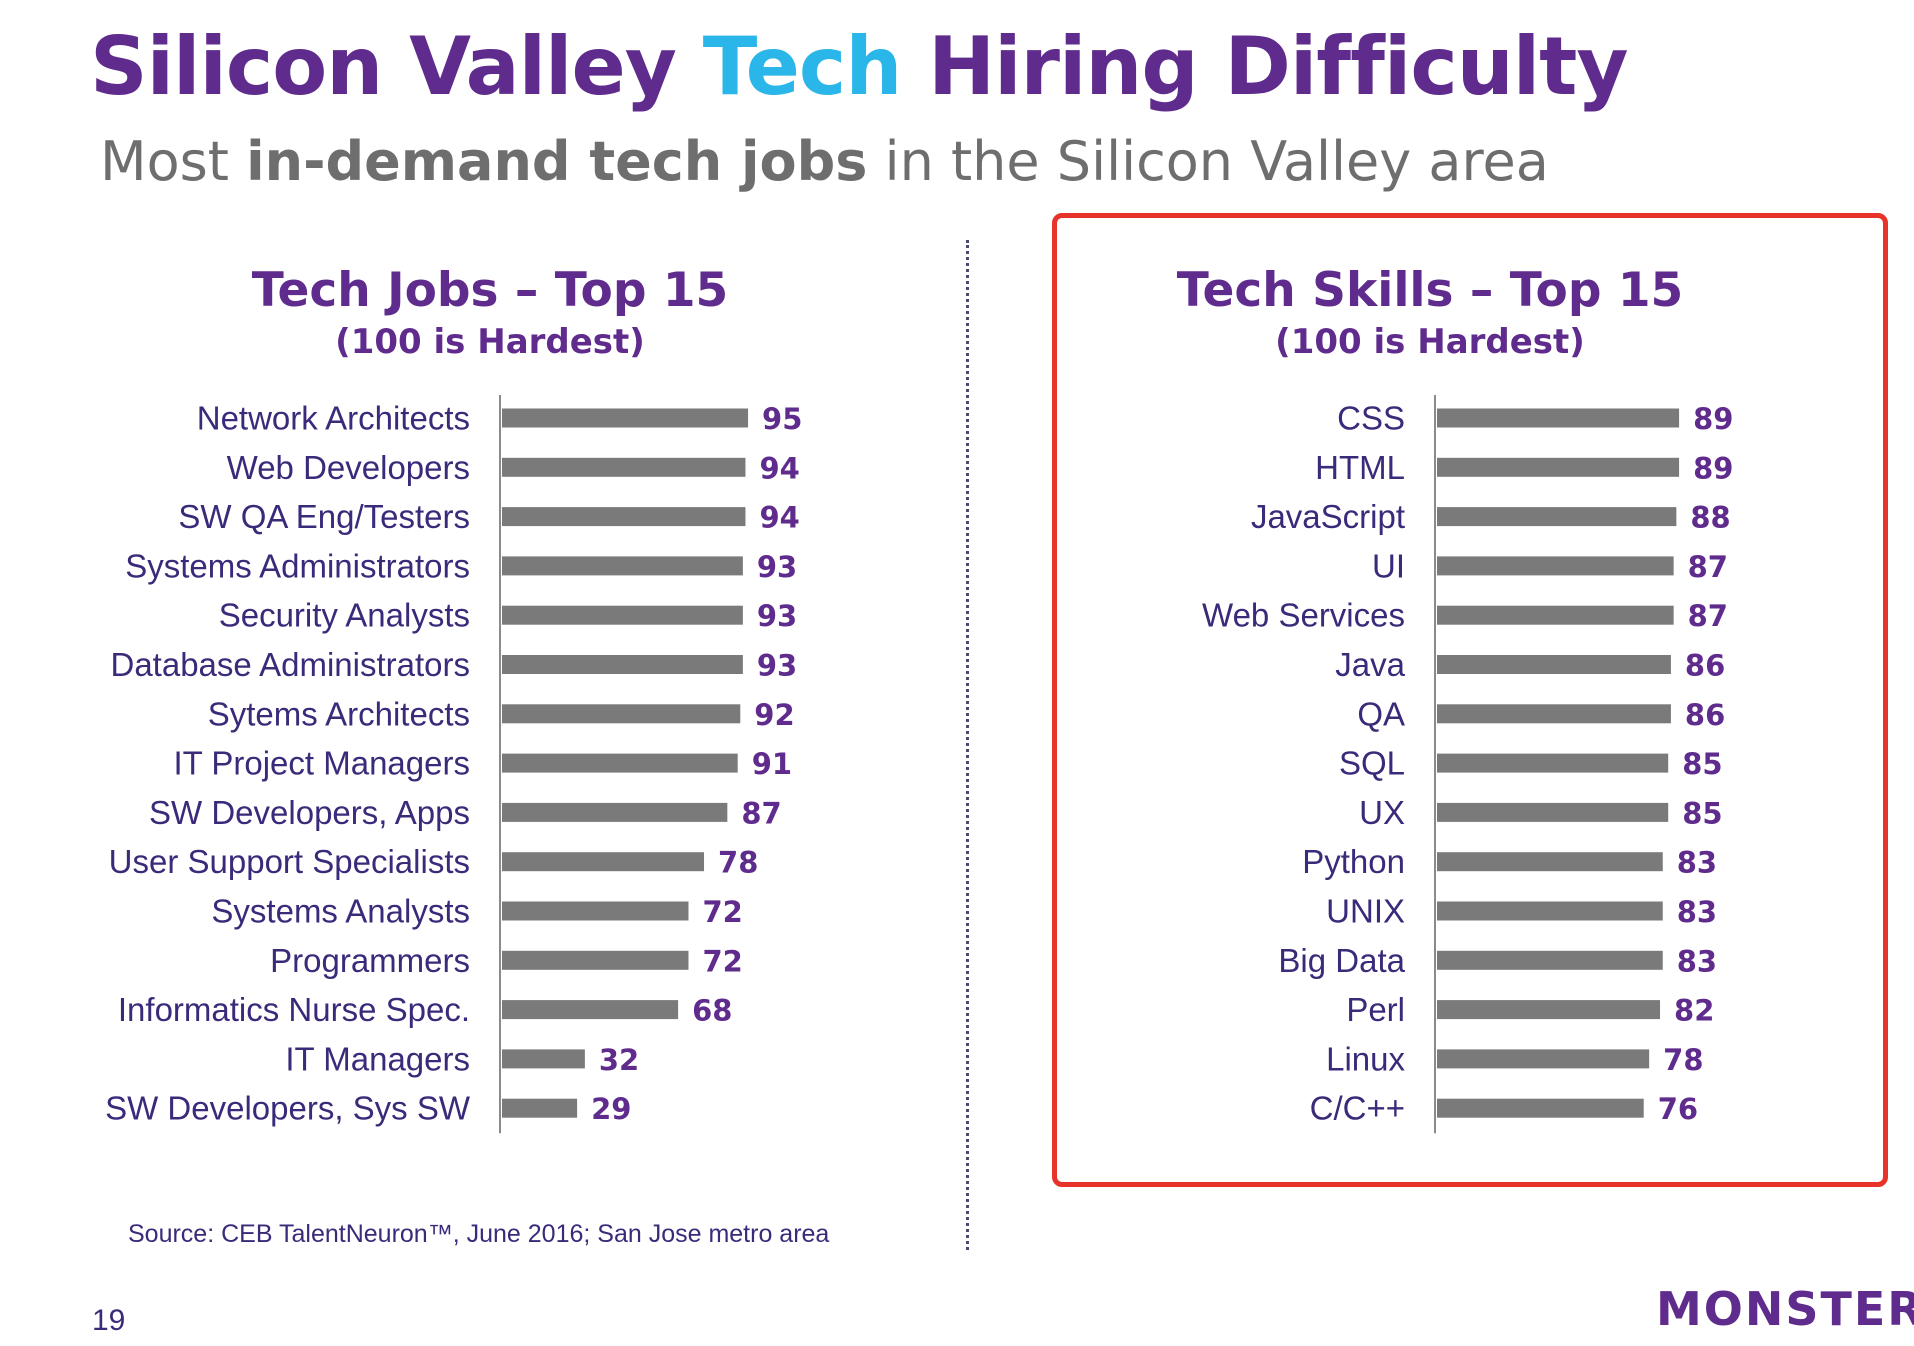 The image size is (1914, 1346). I want to click on jobs-category-label: SW Developers, Sys SW, so click(288, 1108).